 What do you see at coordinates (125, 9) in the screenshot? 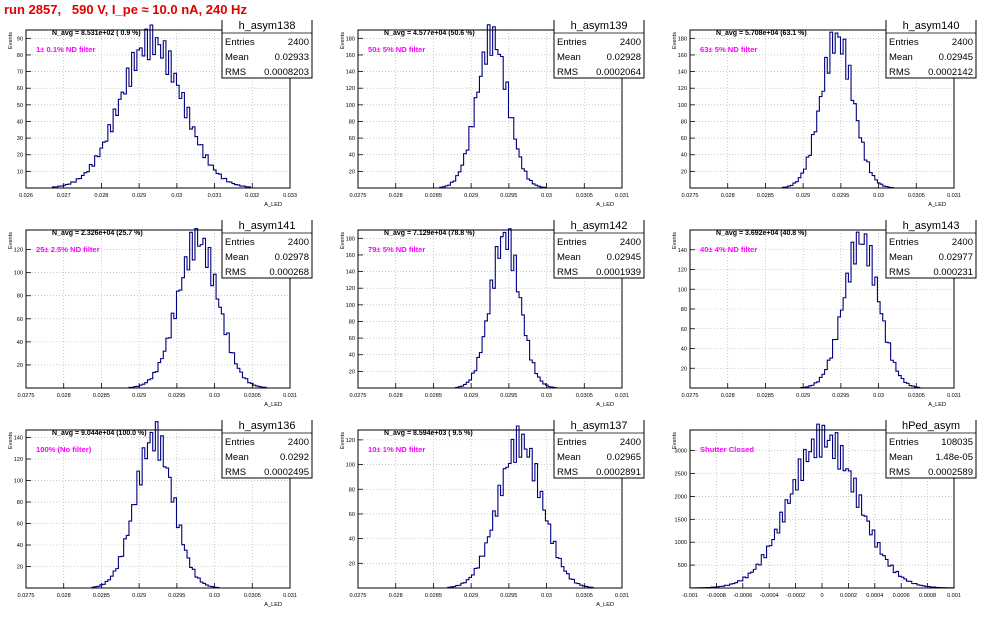
I see `run-title: run 2857, 590 V, I_pe ≈ 10.0 nA, 240 Hz` at bounding box center [125, 9].